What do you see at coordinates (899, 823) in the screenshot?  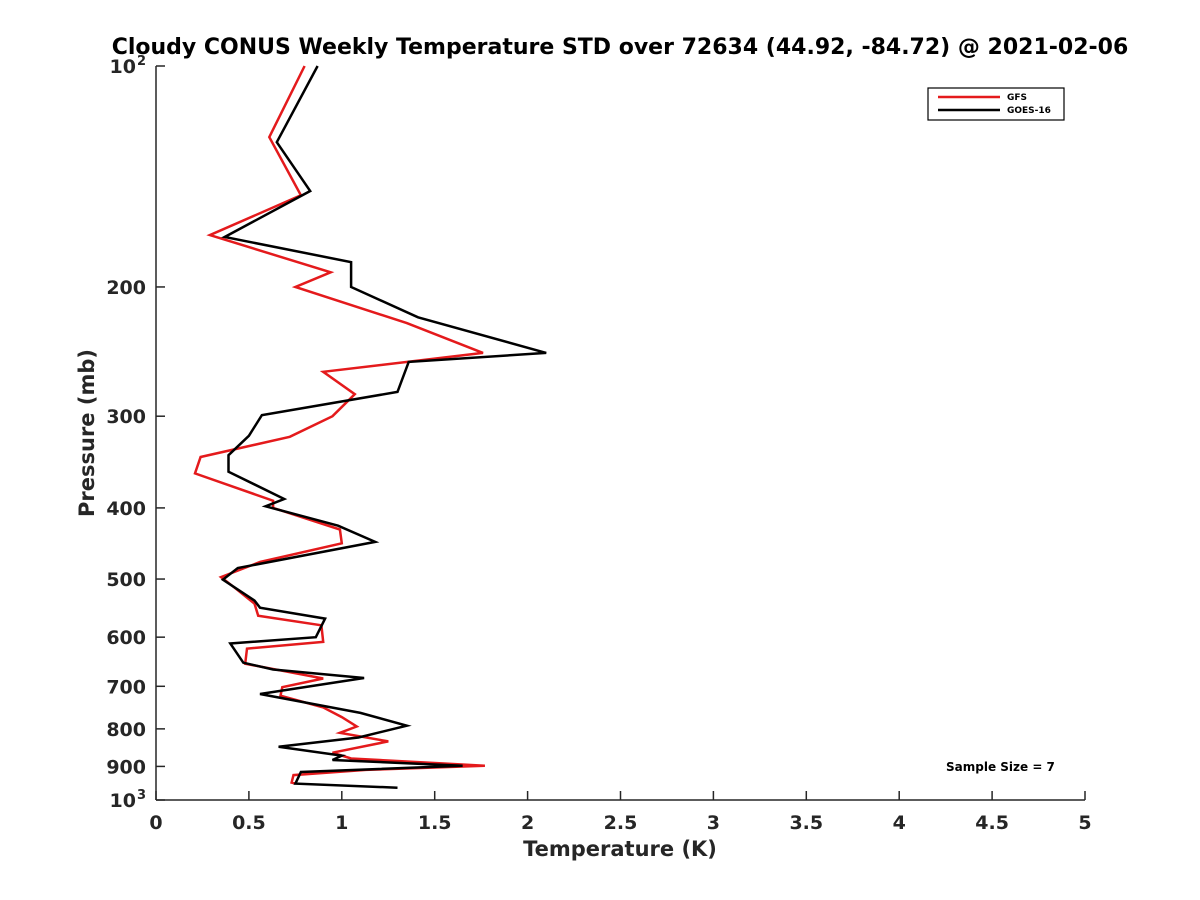 I see `x-tick-label: 4` at bounding box center [899, 823].